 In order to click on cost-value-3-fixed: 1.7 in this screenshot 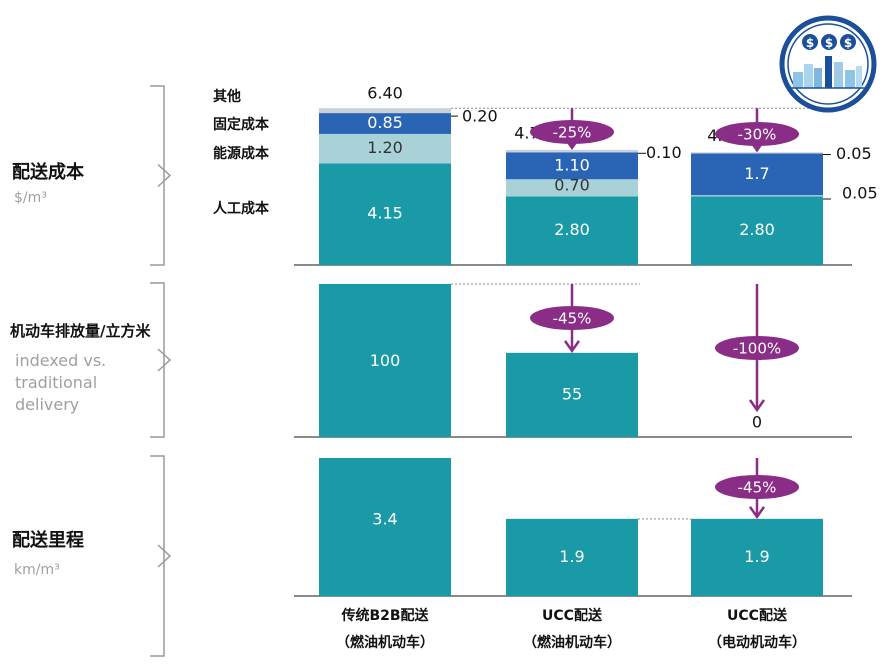, I will do `click(756, 173)`.